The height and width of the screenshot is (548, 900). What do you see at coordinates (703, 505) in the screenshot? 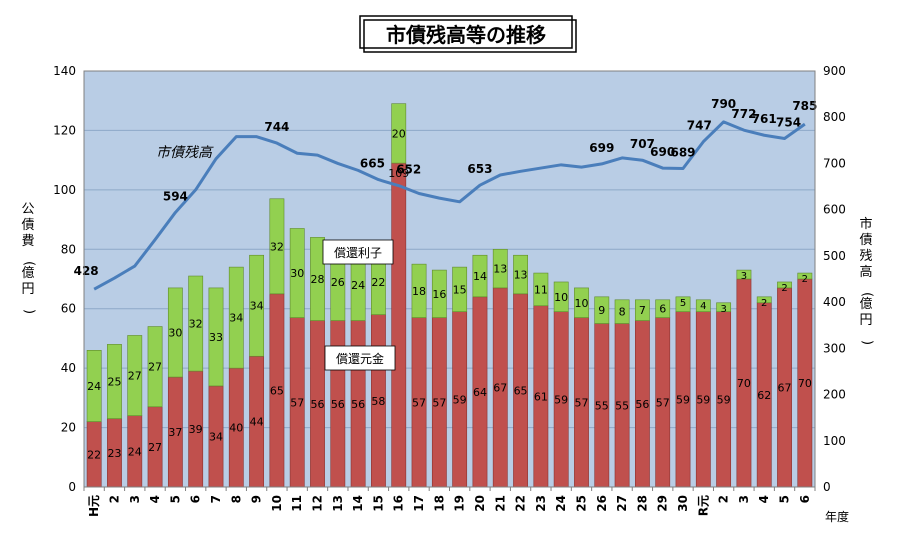
I see `x-tick-label: R元` at bounding box center [703, 505].